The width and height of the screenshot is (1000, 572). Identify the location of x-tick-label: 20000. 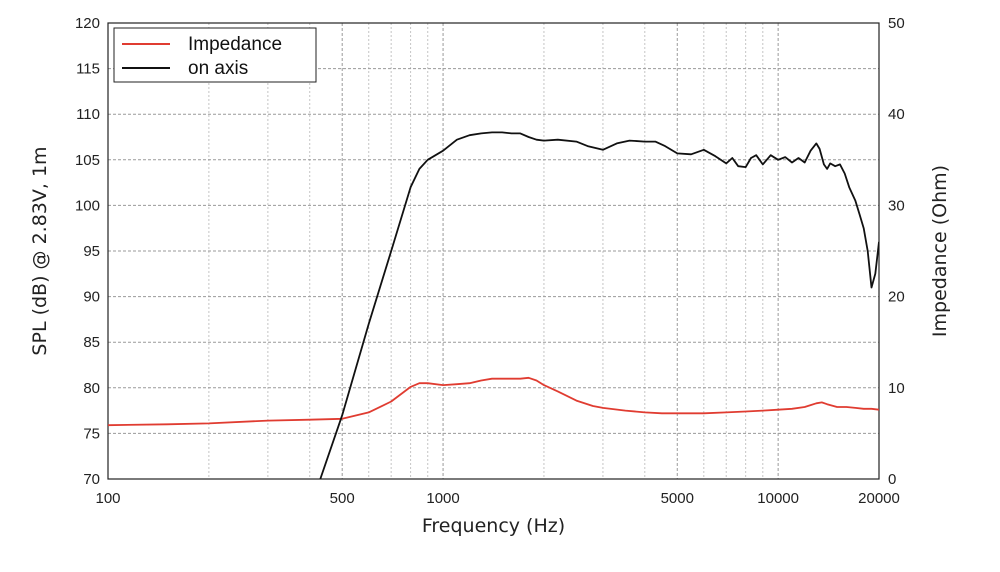
(879, 498).